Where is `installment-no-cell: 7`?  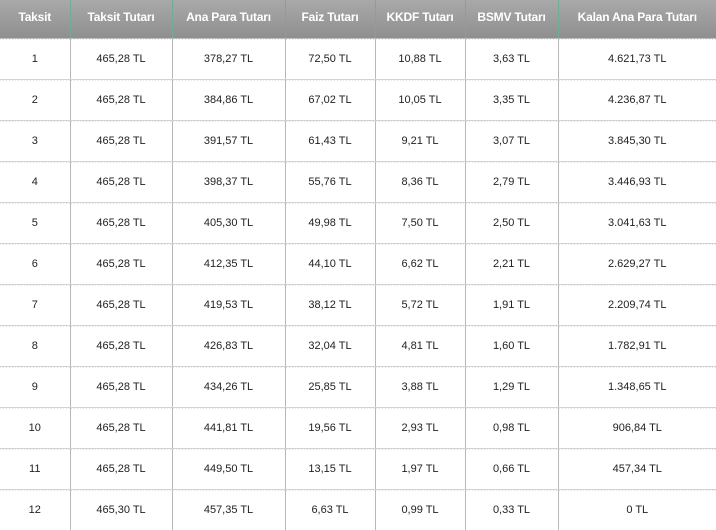
installment-no-cell: 7 is located at coordinates (35, 305).